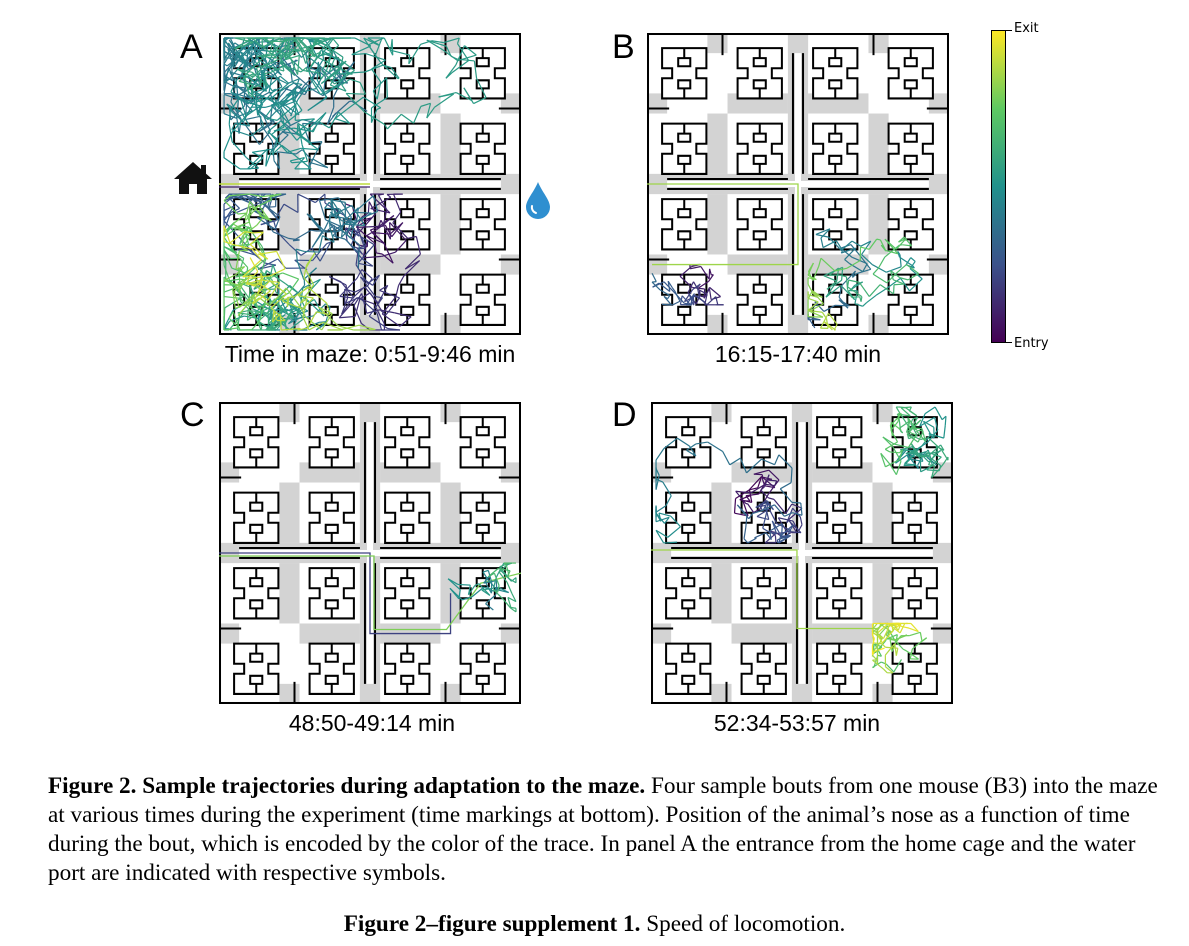  What do you see at coordinates (538, 200) in the screenshot?
I see `water-drop-icon` at bounding box center [538, 200].